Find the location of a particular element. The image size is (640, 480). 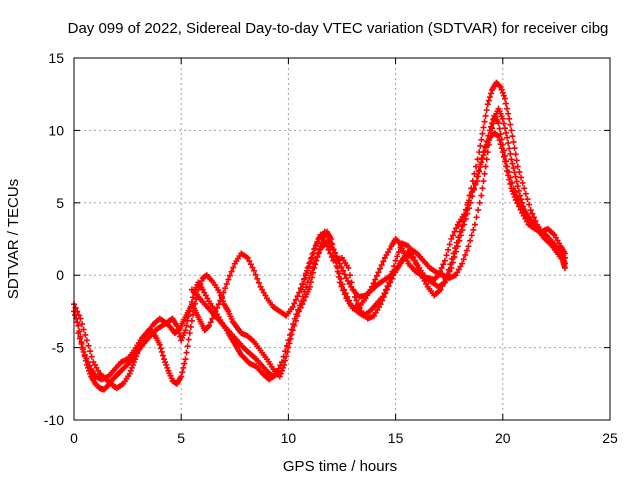

x-tick-label: 0 is located at coordinates (74, 438).